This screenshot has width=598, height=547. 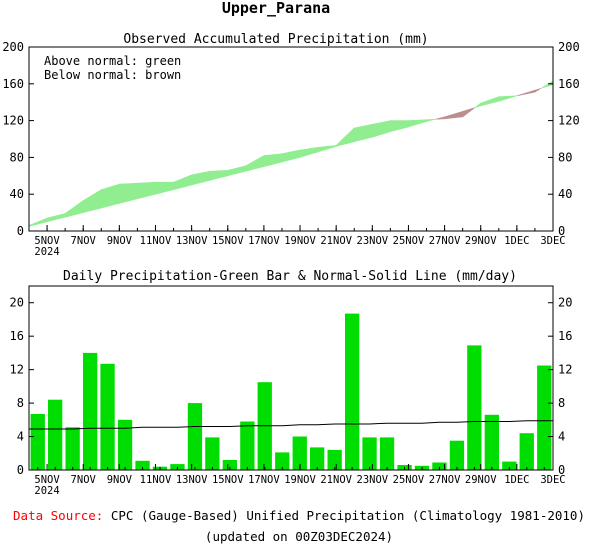 What do you see at coordinates (47, 480) in the screenshot?
I see `bottom-x-tick-label: 5NOV` at bounding box center [47, 480].